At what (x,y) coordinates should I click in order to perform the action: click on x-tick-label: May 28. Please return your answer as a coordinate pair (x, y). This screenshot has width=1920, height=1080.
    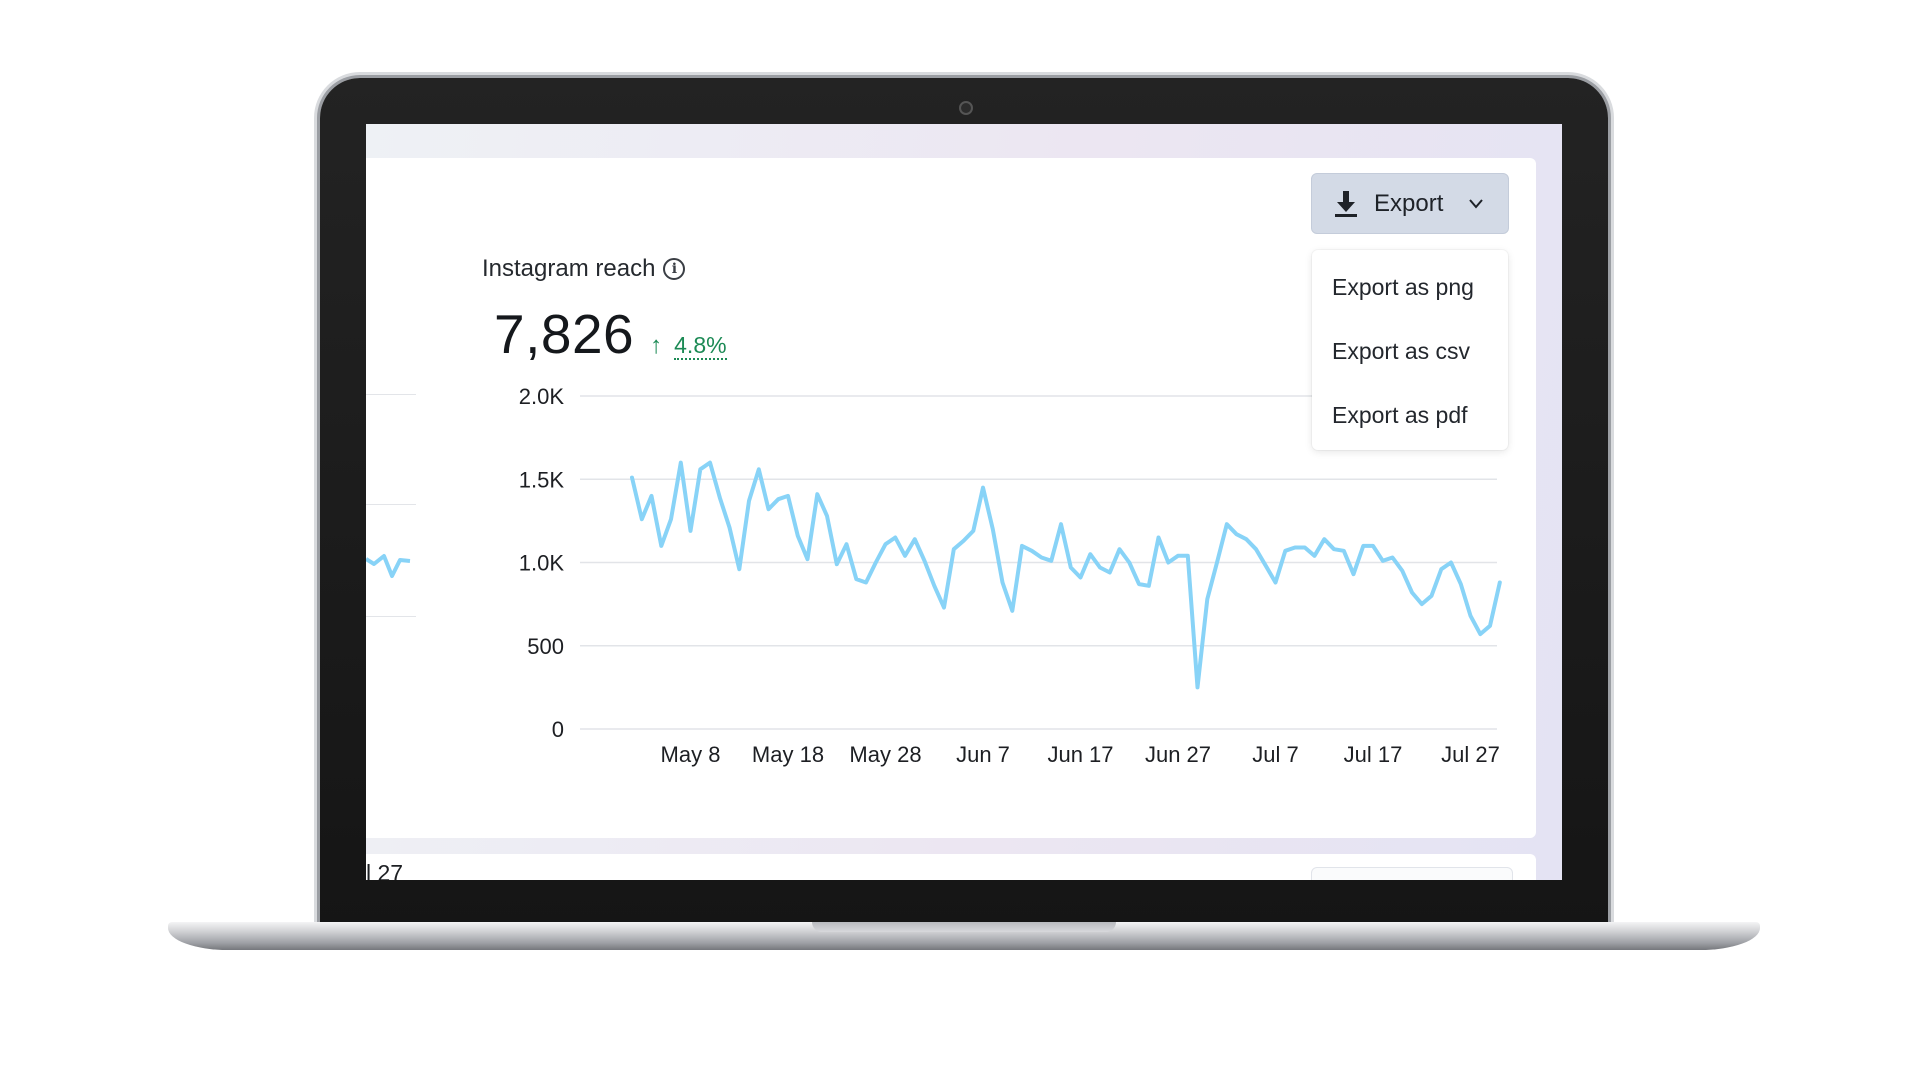
    Looking at the image, I should click on (885, 754).